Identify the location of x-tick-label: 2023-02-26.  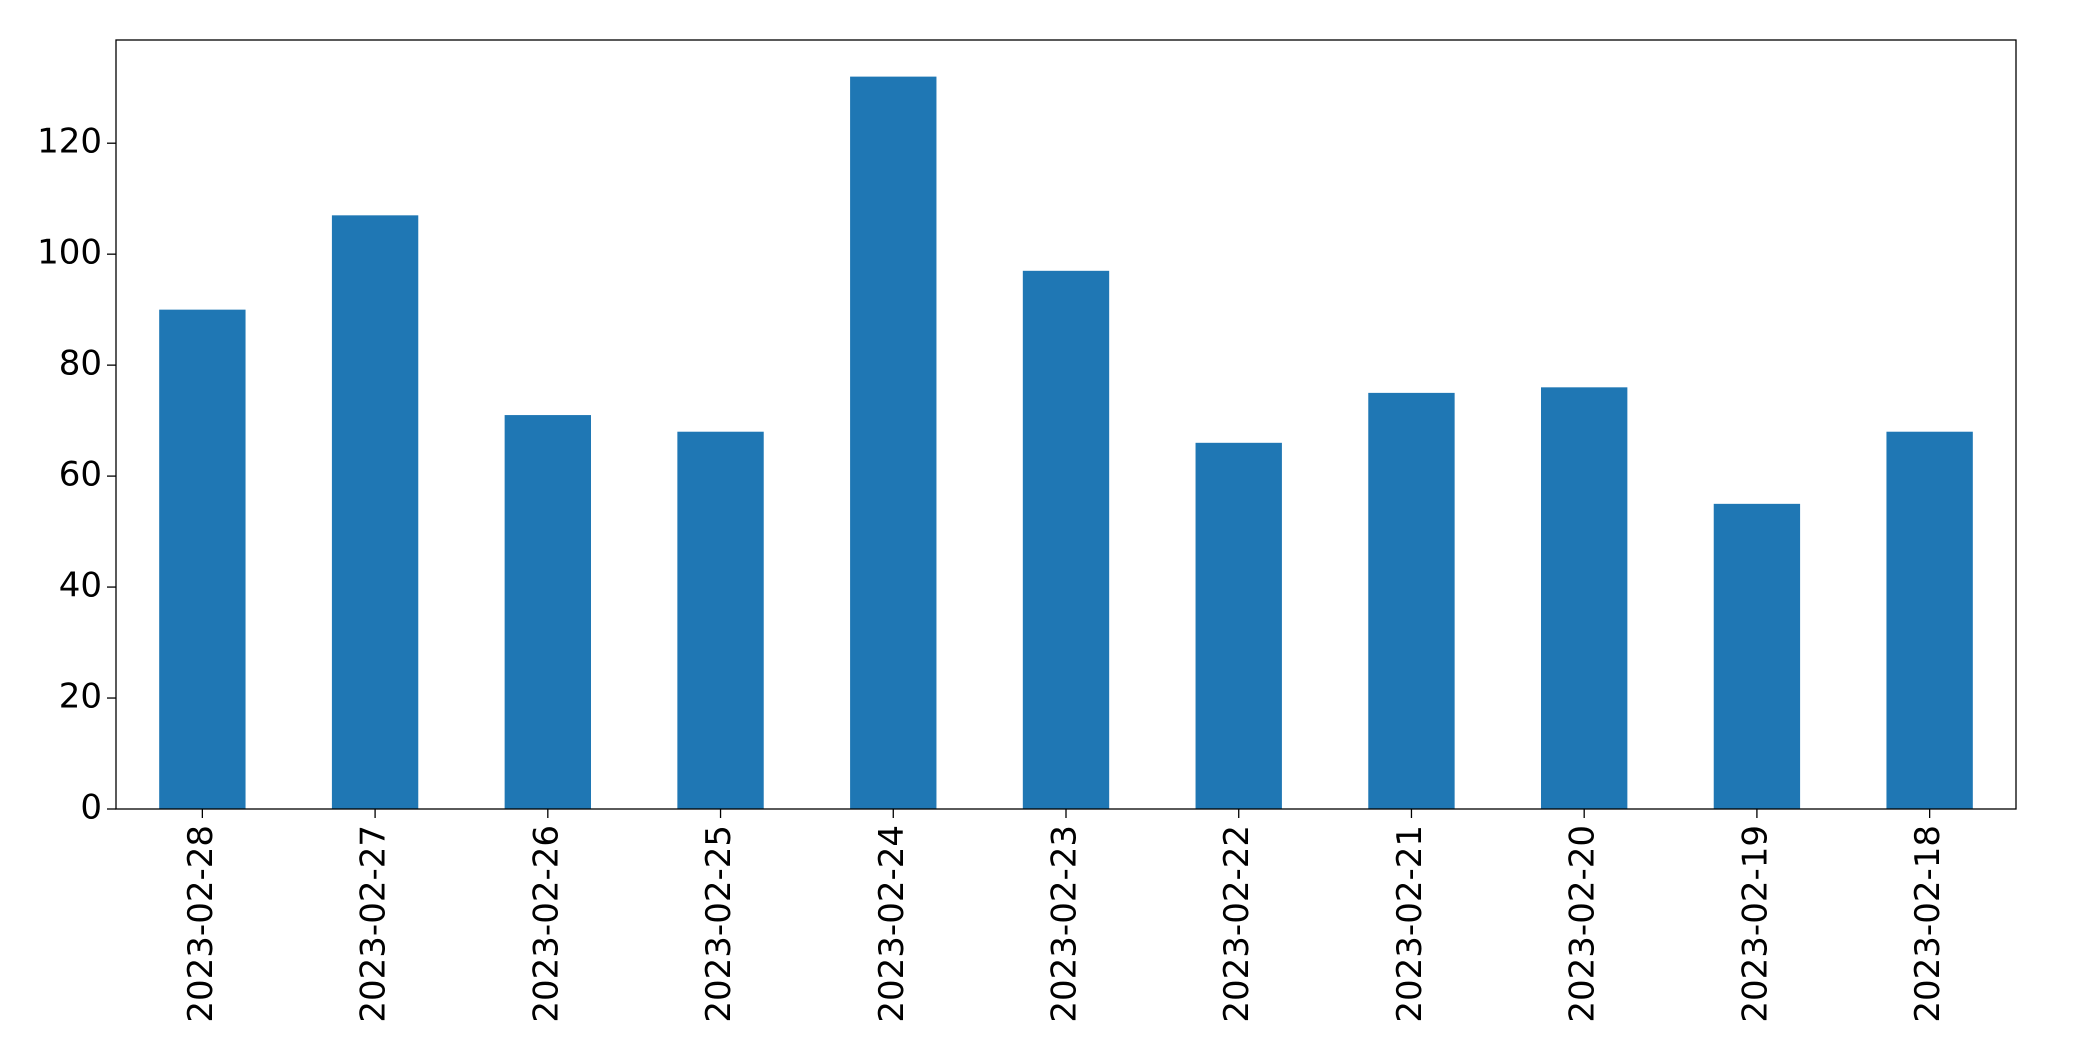
(546, 924).